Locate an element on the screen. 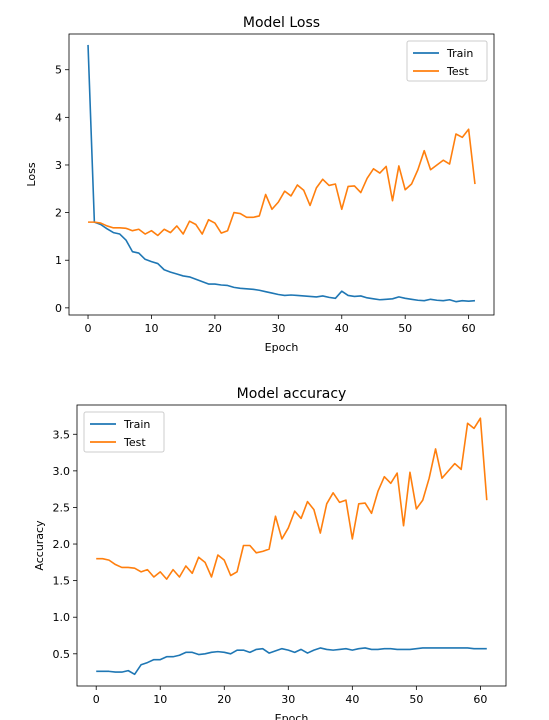 The height and width of the screenshot is (720, 549). y-tick-label: 3.5 is located at coordinates (62, 434).